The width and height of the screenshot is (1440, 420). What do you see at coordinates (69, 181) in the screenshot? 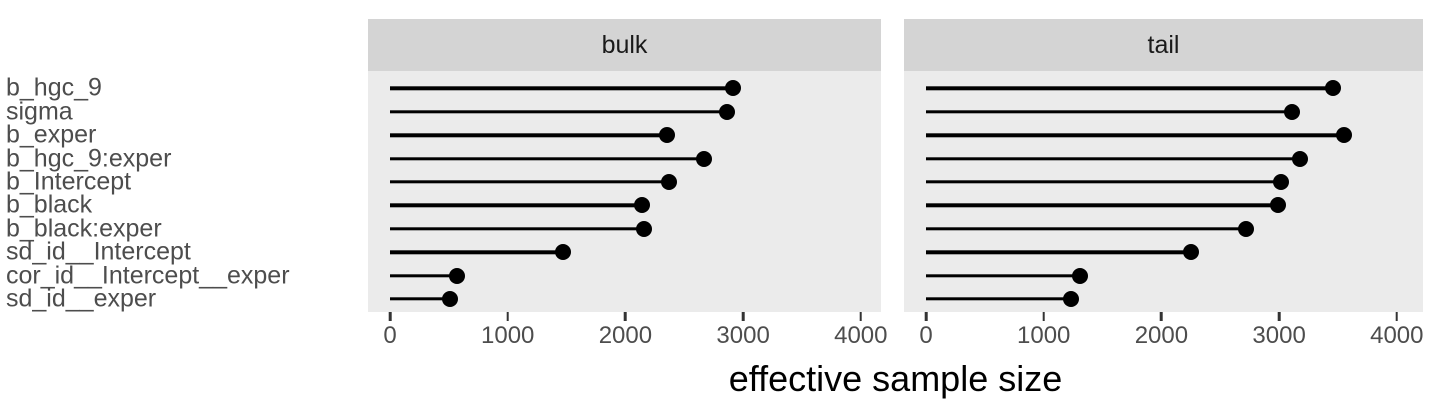
I see `y-axis-label: b_Intercept` at bounding box center [69, 181].